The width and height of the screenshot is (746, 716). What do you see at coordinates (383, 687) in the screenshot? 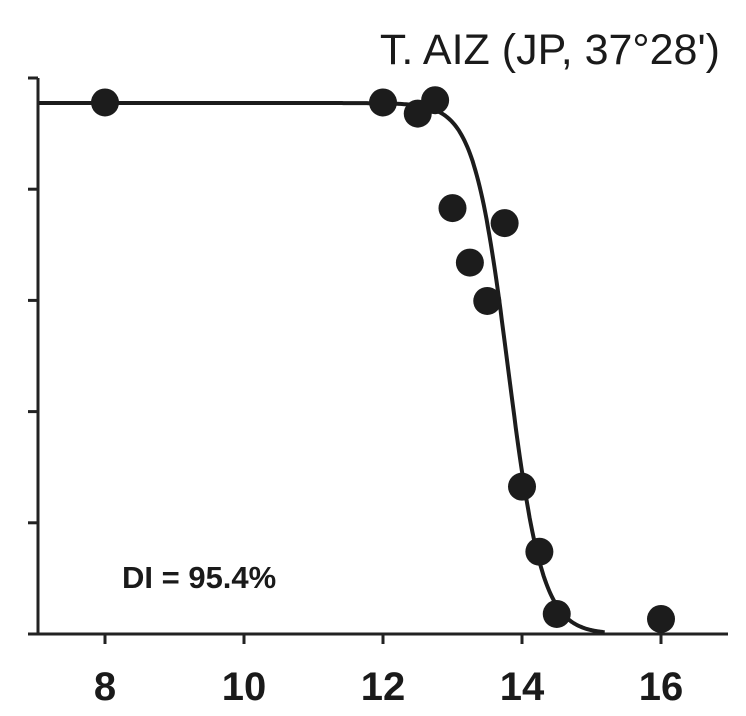
I see `x-tick-label: 12` at bounding box center [383, 687].